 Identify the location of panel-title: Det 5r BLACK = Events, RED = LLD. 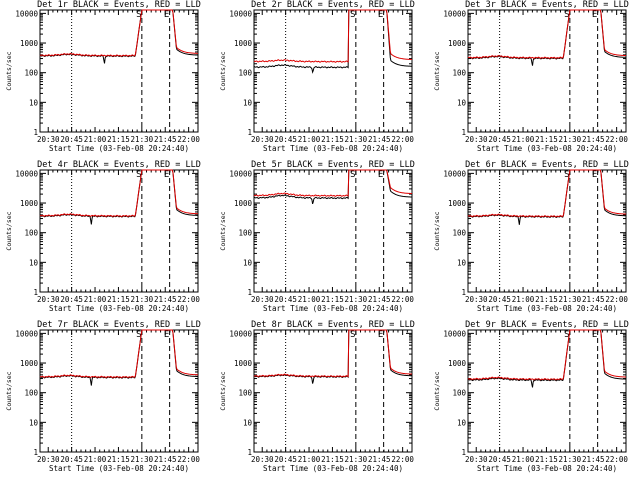
(333, 165).